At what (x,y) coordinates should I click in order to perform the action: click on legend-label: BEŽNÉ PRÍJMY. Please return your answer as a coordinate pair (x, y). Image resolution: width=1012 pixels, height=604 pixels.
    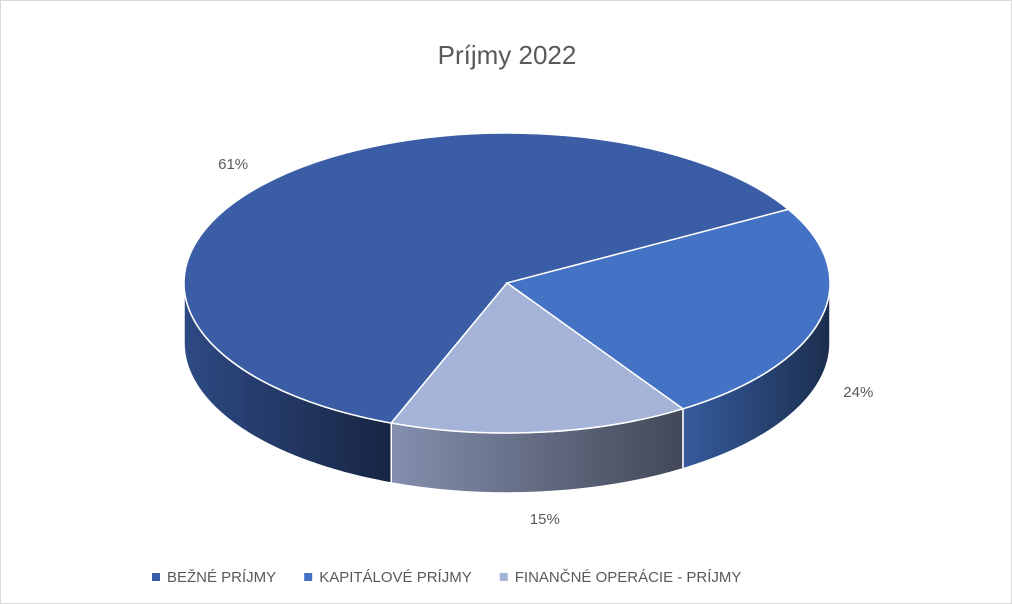
    Looking at the image, I should click on (221, 577).